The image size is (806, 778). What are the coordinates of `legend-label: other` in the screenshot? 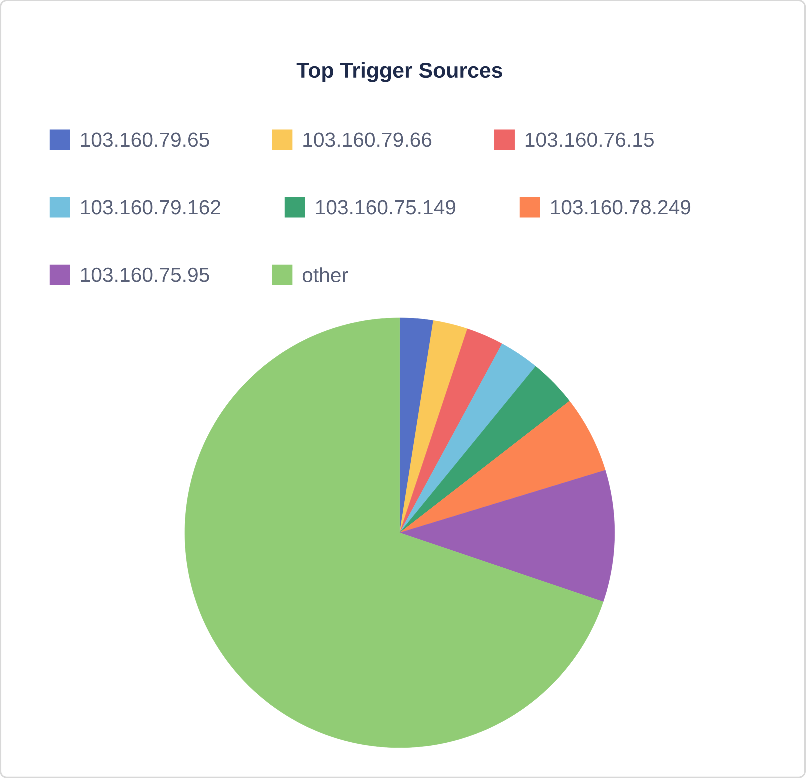 It's located at (325, 274).